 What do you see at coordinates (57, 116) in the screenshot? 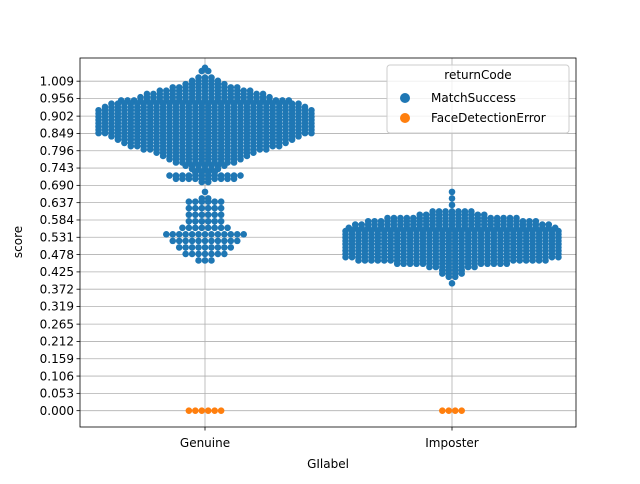
I see `y-tick-label: 0.902` at bounding box center [57, 116].